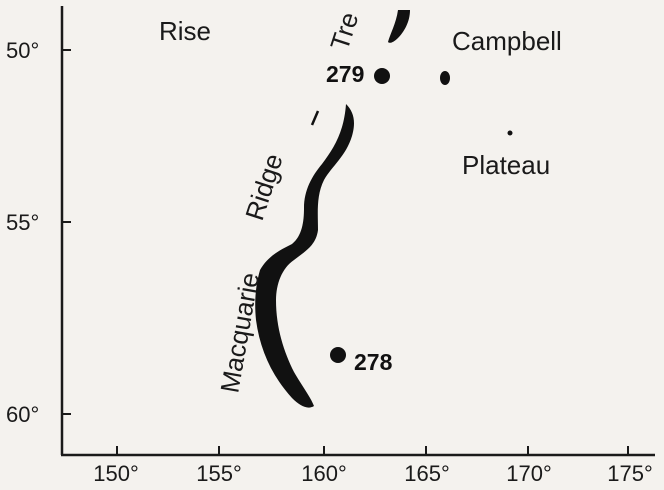 Image resolution: width=664 pixels, height=490 pixels. What do you see at coordinates (344, 30) in the screenshot?
I see `label-trench-fragment: Tre` at bounding box center [344, 30].